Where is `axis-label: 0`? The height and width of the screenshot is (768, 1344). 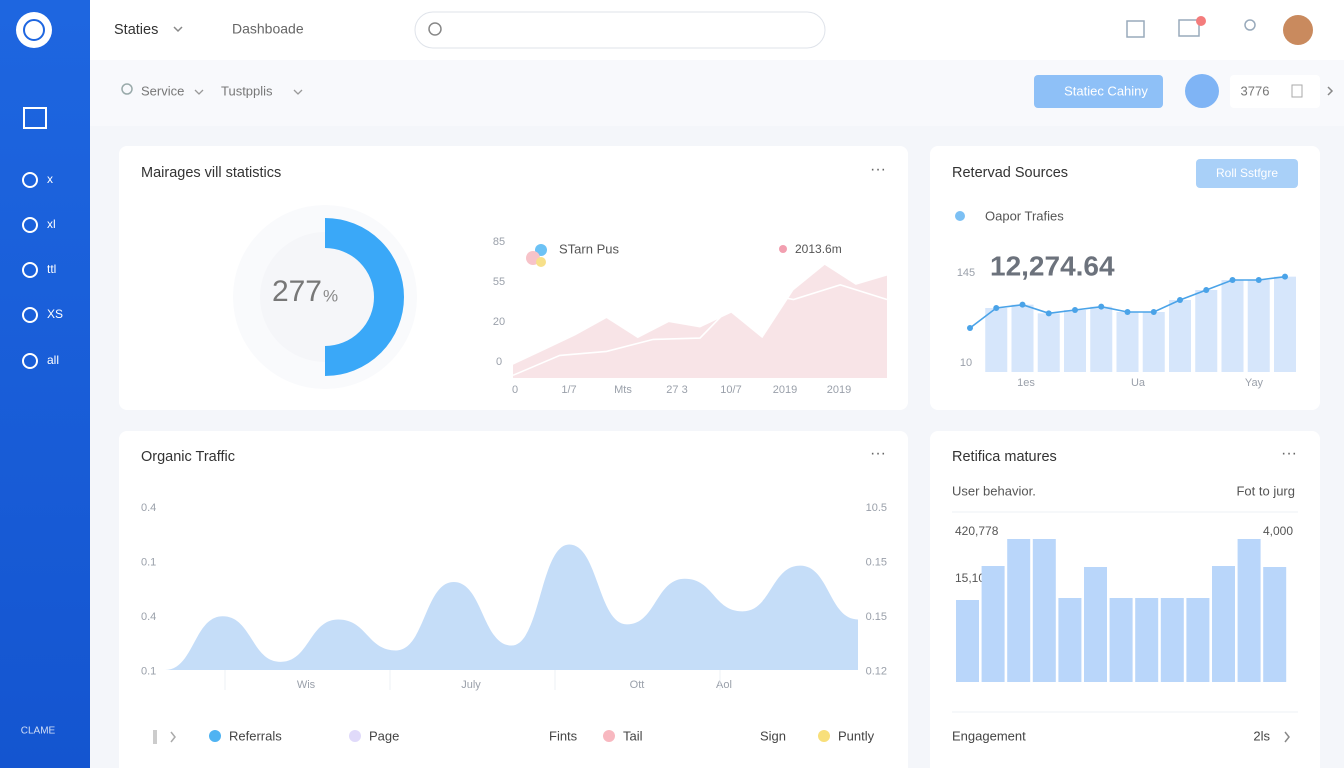 axis-label: 0 is located at coordinates (499, 362).